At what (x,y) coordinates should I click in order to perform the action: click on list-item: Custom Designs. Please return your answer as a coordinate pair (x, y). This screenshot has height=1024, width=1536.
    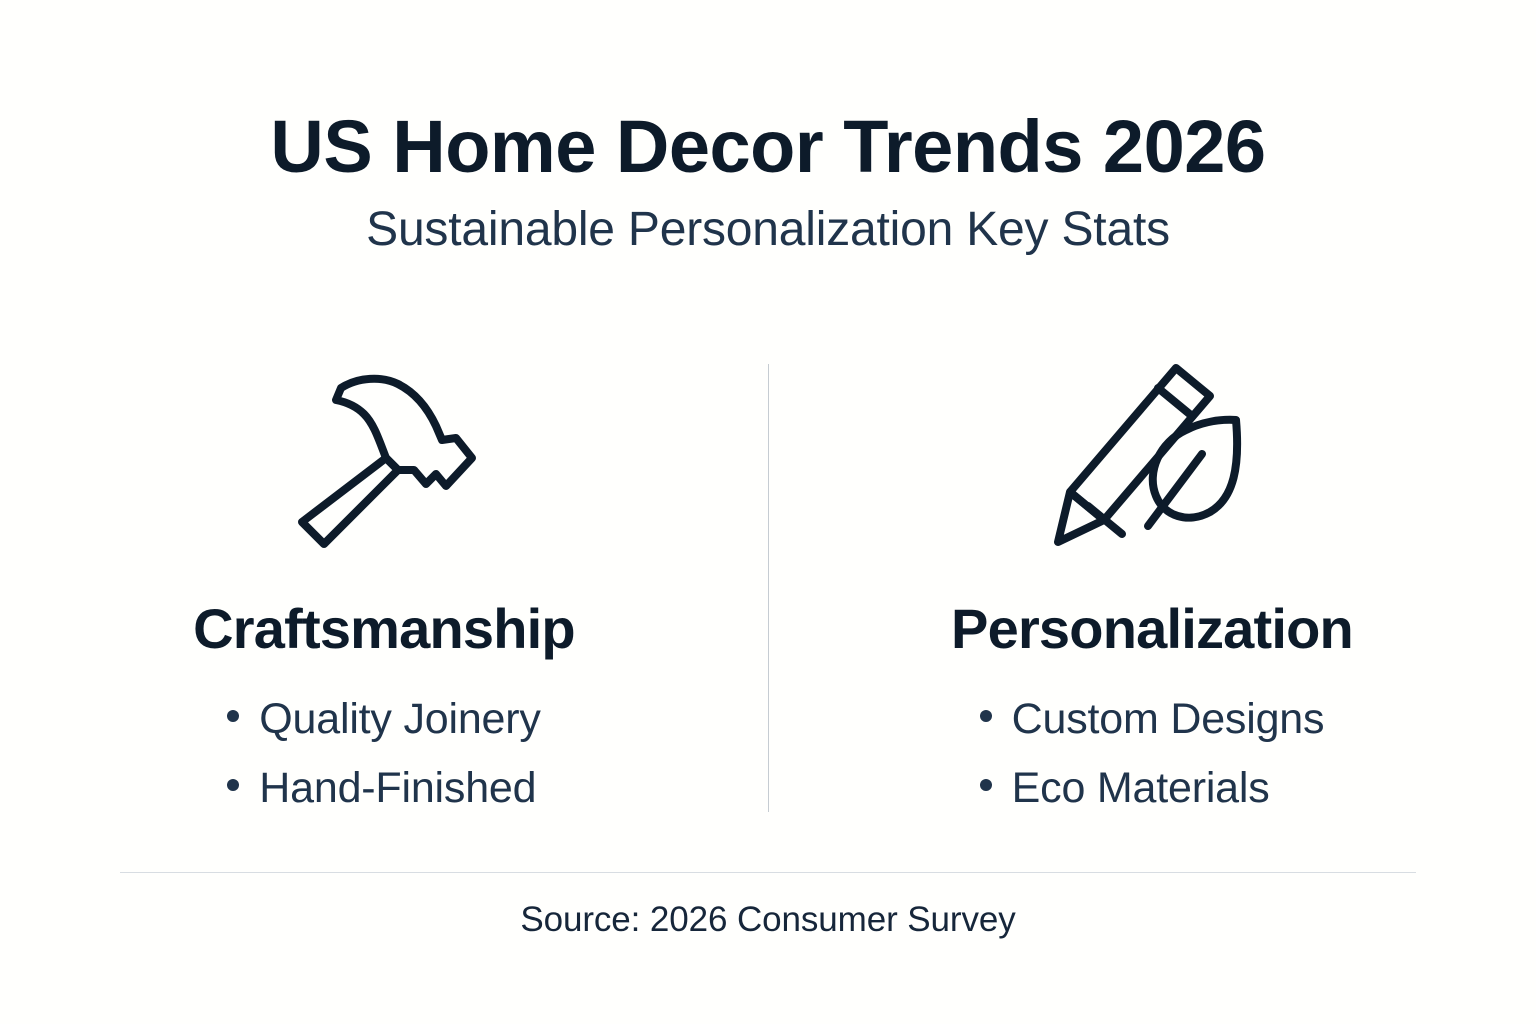
    Looking at the image, I should click on (1152, 720).